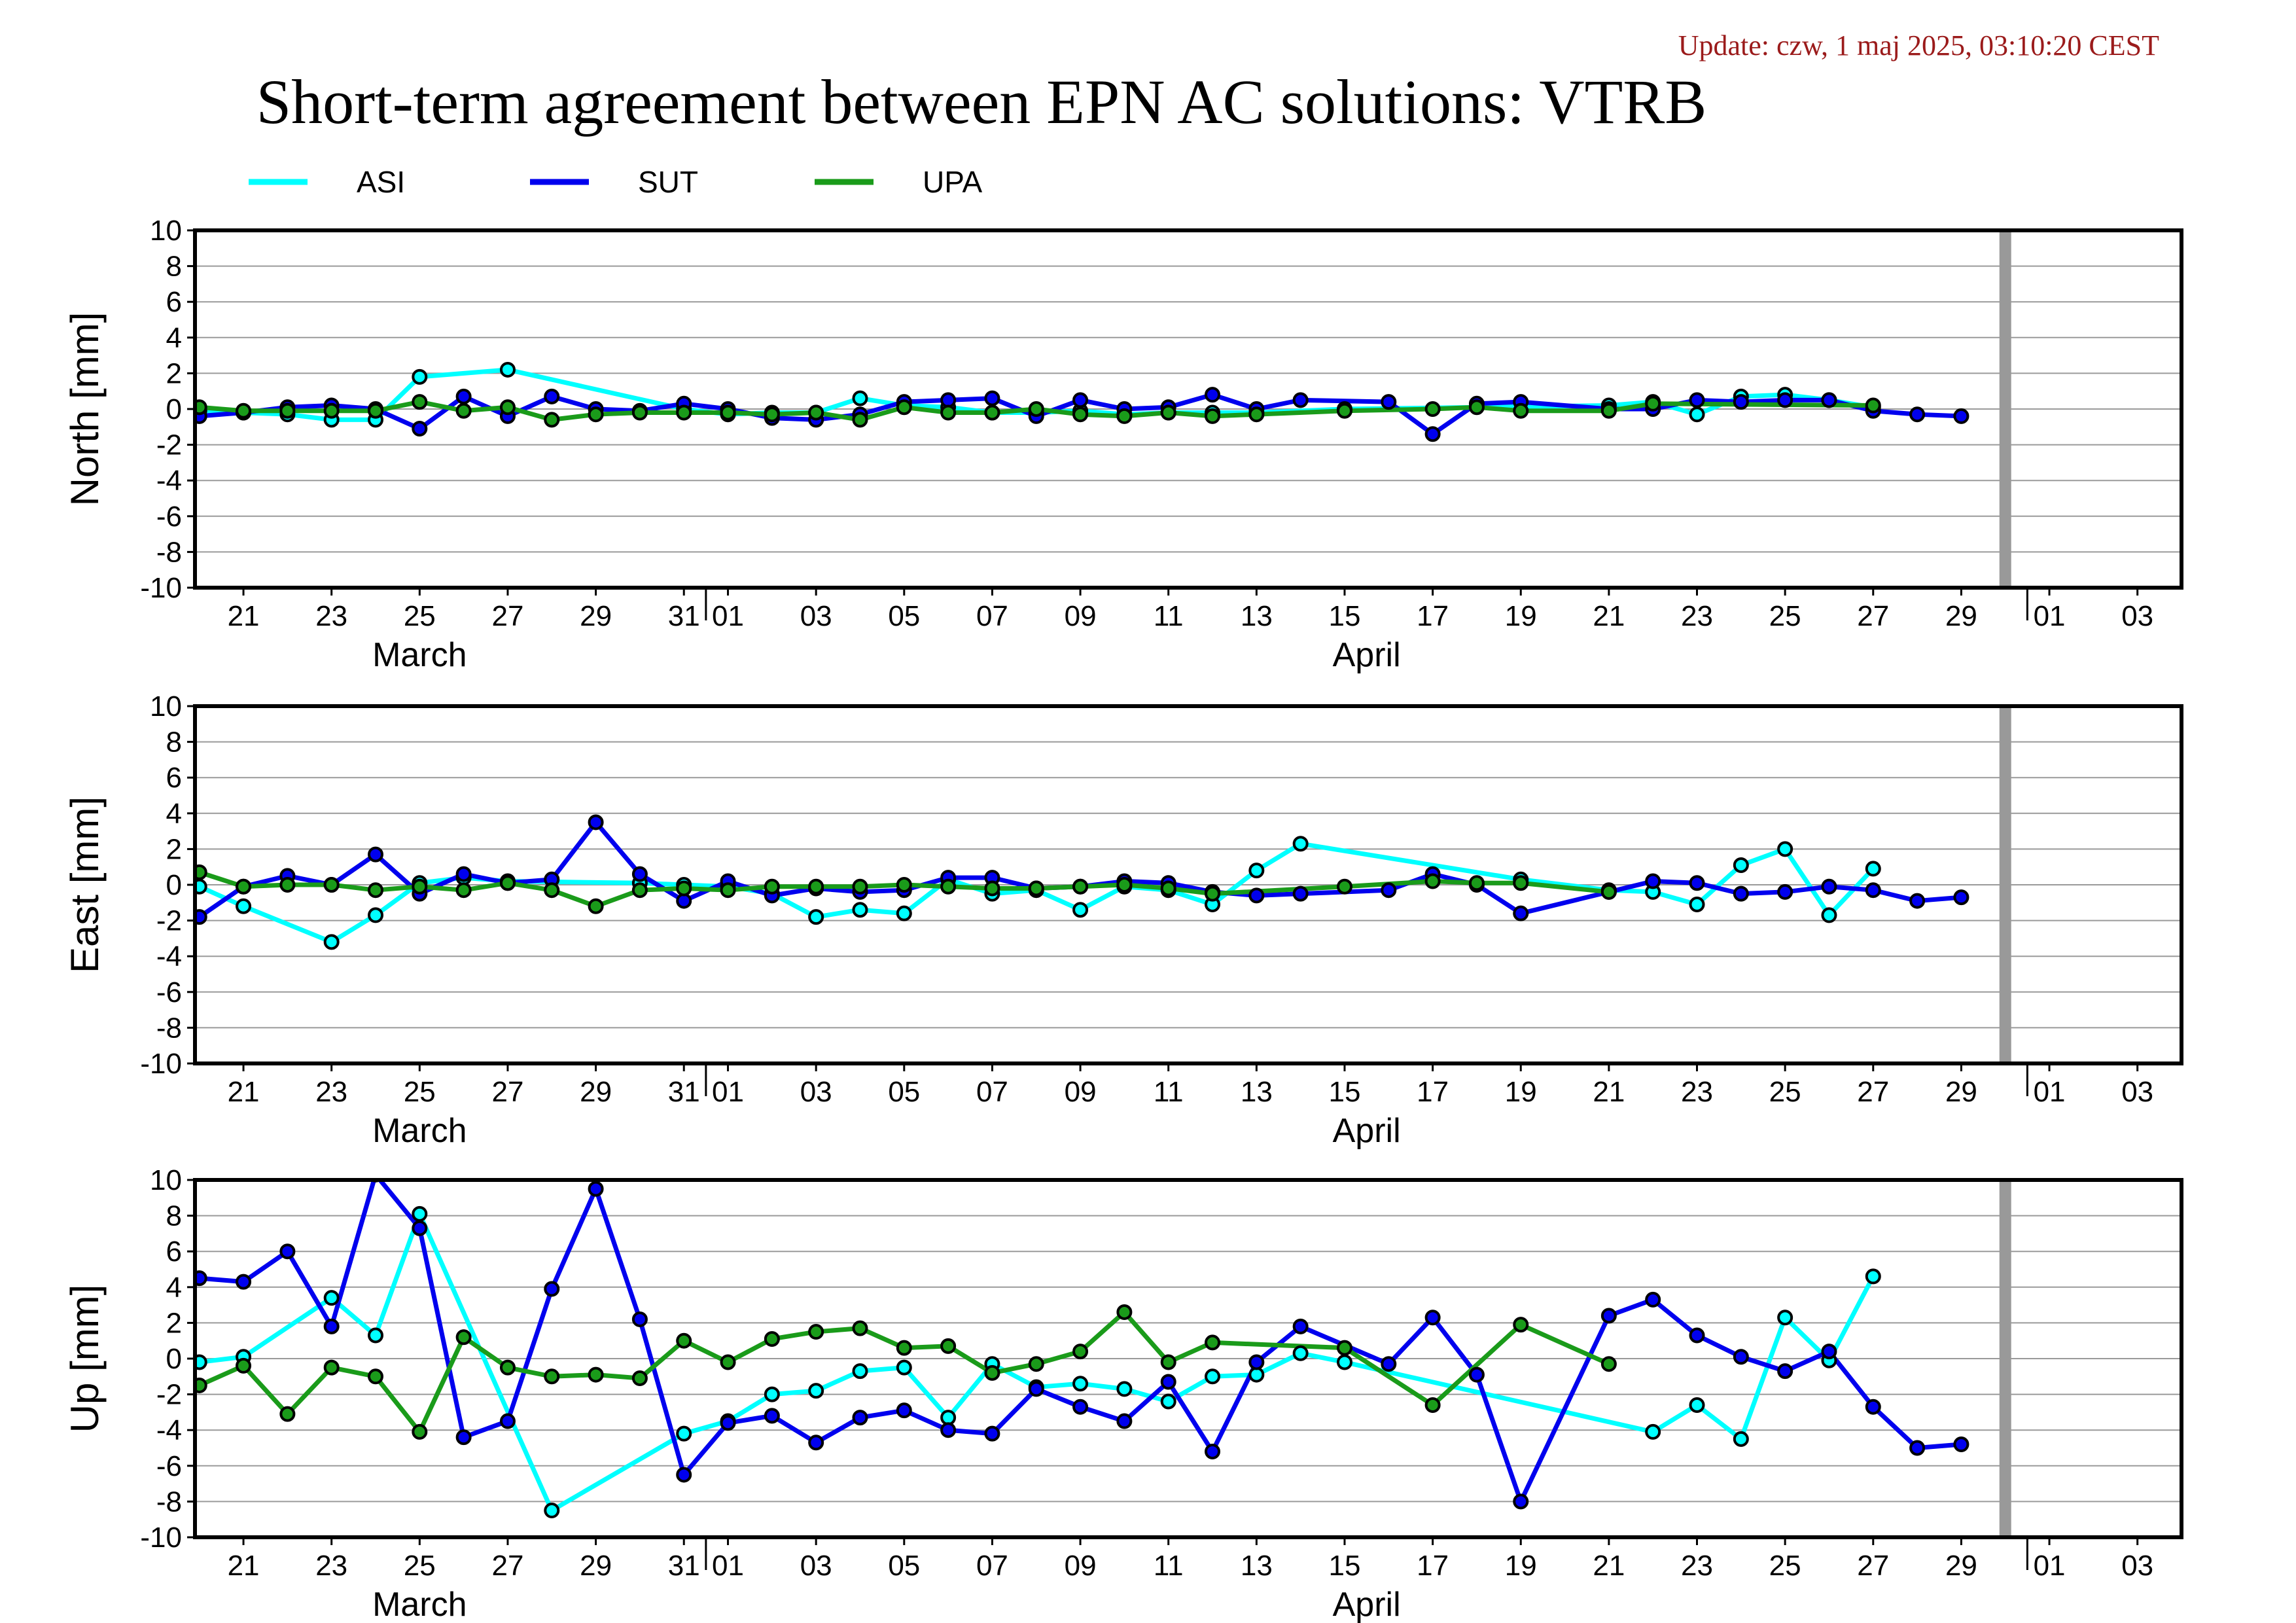 The image size is (2296, 1623). What do you see at coordinates (85, 884) in the screenshot?
I see `y-axis-label: East [mm]` at bounding box center [85, 884].